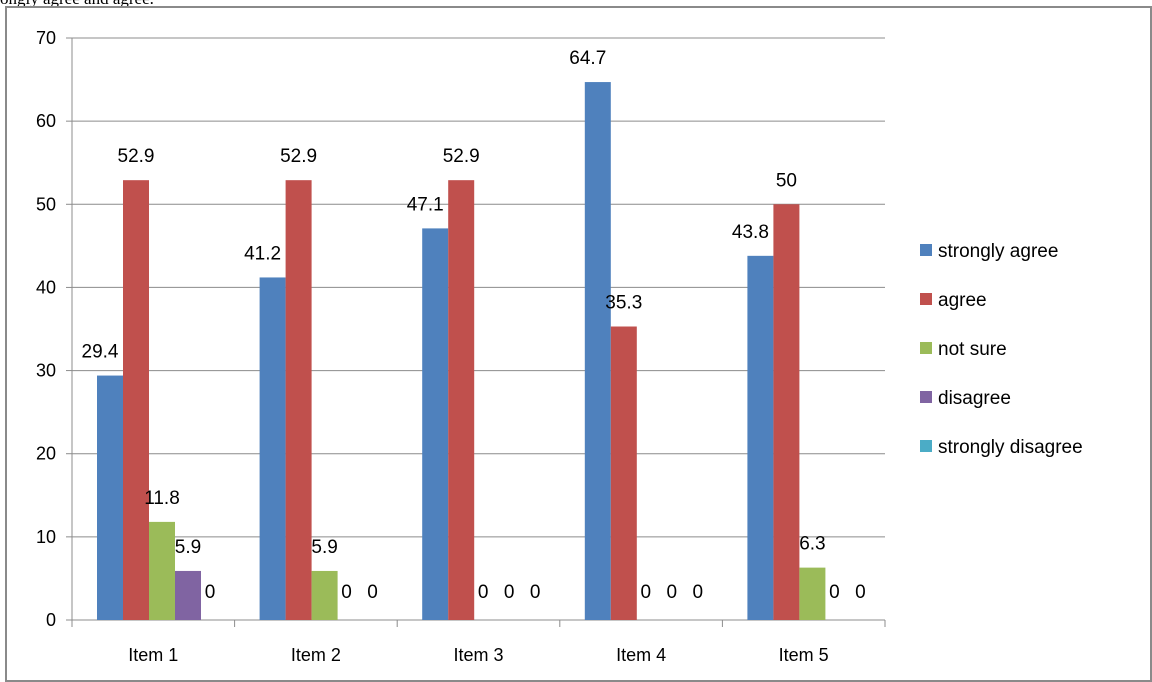 The image size is (1152, 682). Describe the element at coordinates (46, 371) in the screenshot. I see `y-tick-label: 30` at that location.